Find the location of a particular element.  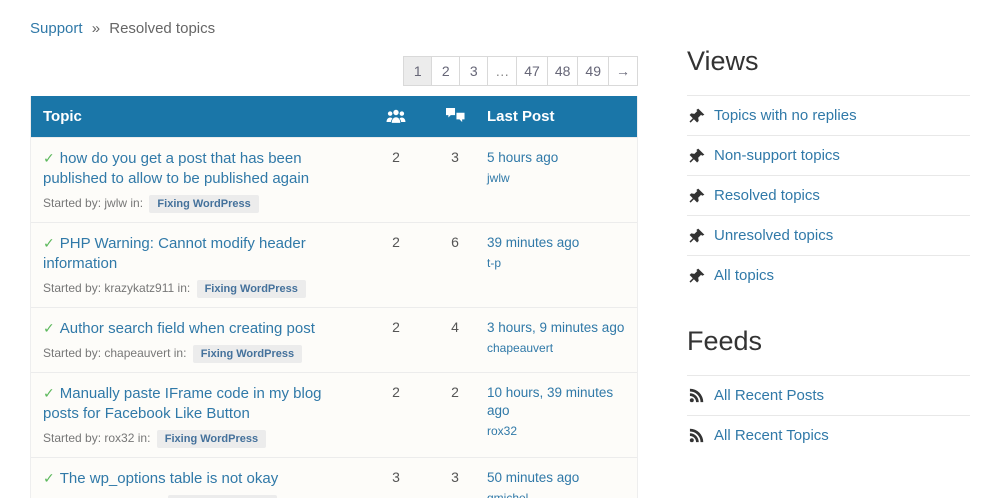

feeds-heading: Feeds is located at coordinates (725, 341).